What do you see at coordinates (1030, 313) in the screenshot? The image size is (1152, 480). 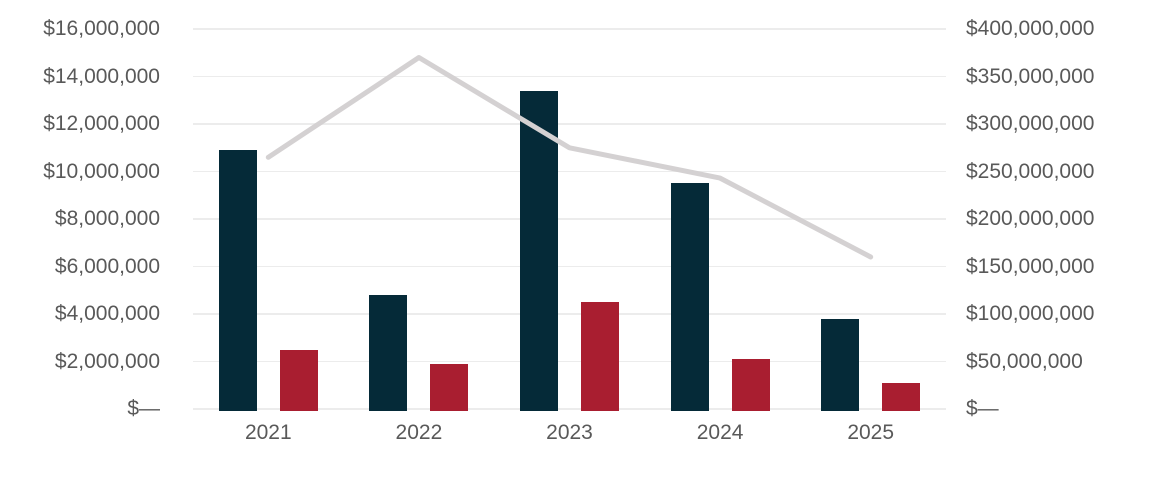 I see `right-axis-tick: $100,000,000` at bounding box center [1030, 313].